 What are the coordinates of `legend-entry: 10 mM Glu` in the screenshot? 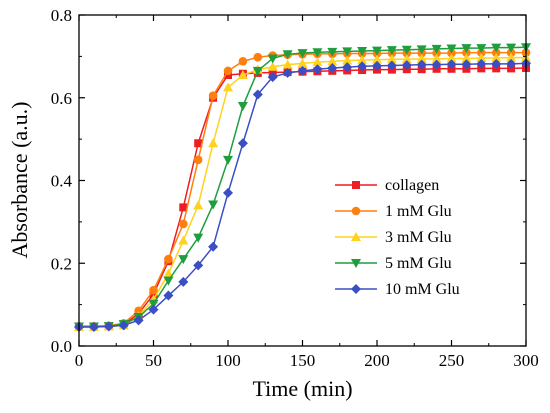 It's located at (397, 289).